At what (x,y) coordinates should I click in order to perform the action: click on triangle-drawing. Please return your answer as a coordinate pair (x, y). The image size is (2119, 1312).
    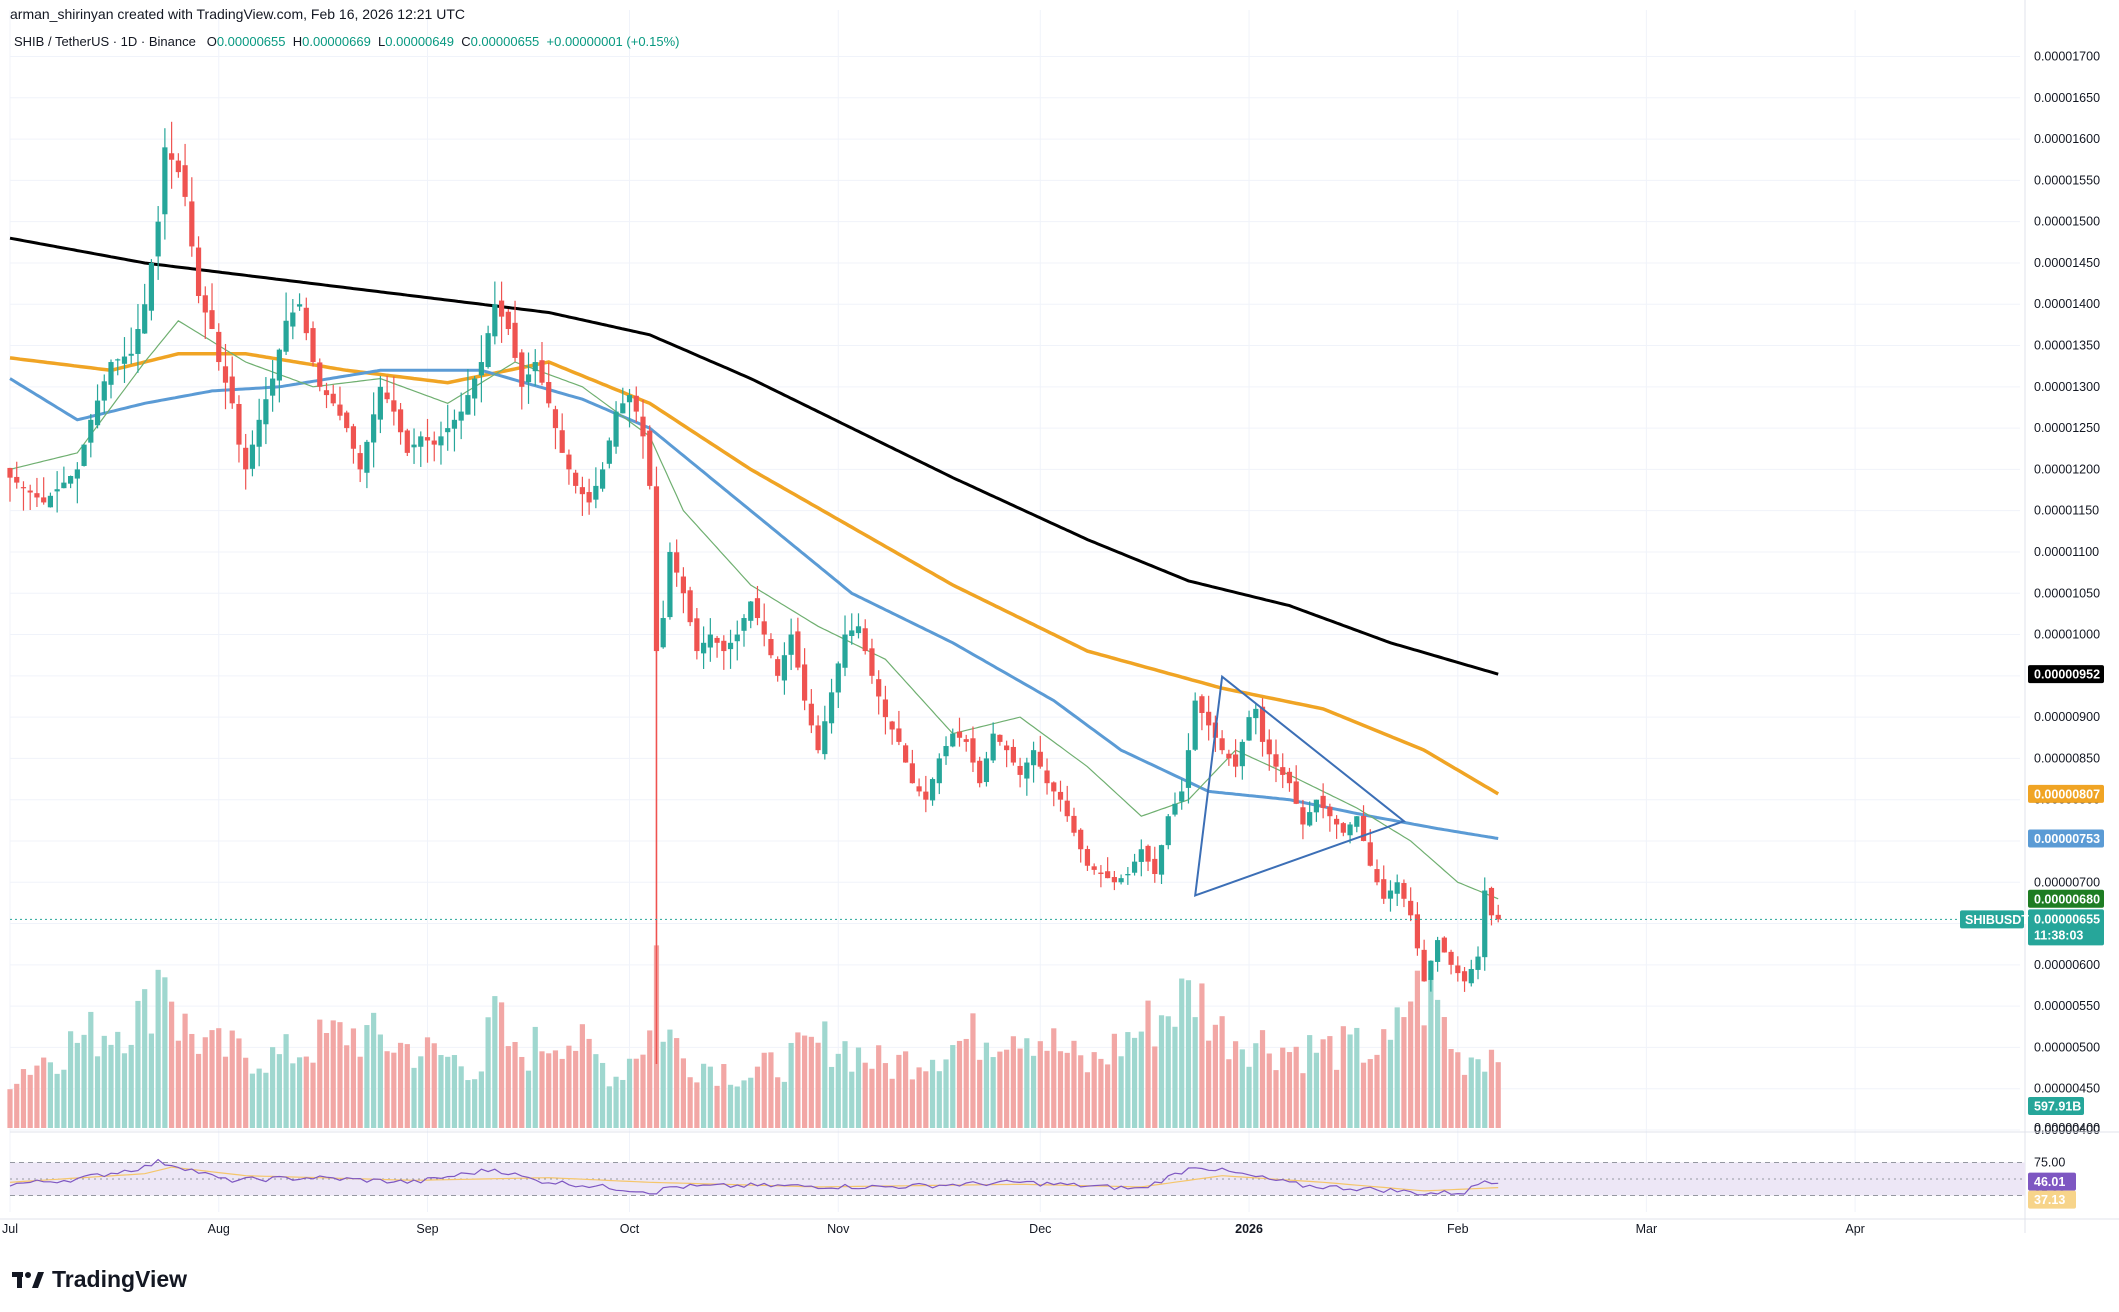
    Looking at the image, I should click on (1299, 785).